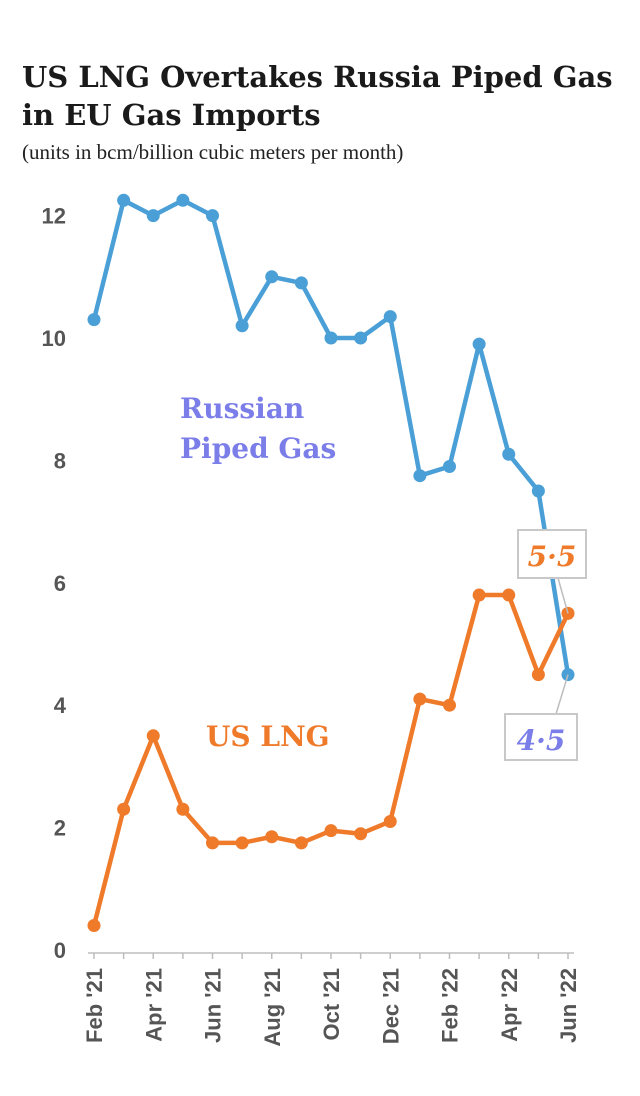 The width and height of the screenshot is (640, 1096). I want to click on x-tick-label: Apr '22, so click(509, 1005).